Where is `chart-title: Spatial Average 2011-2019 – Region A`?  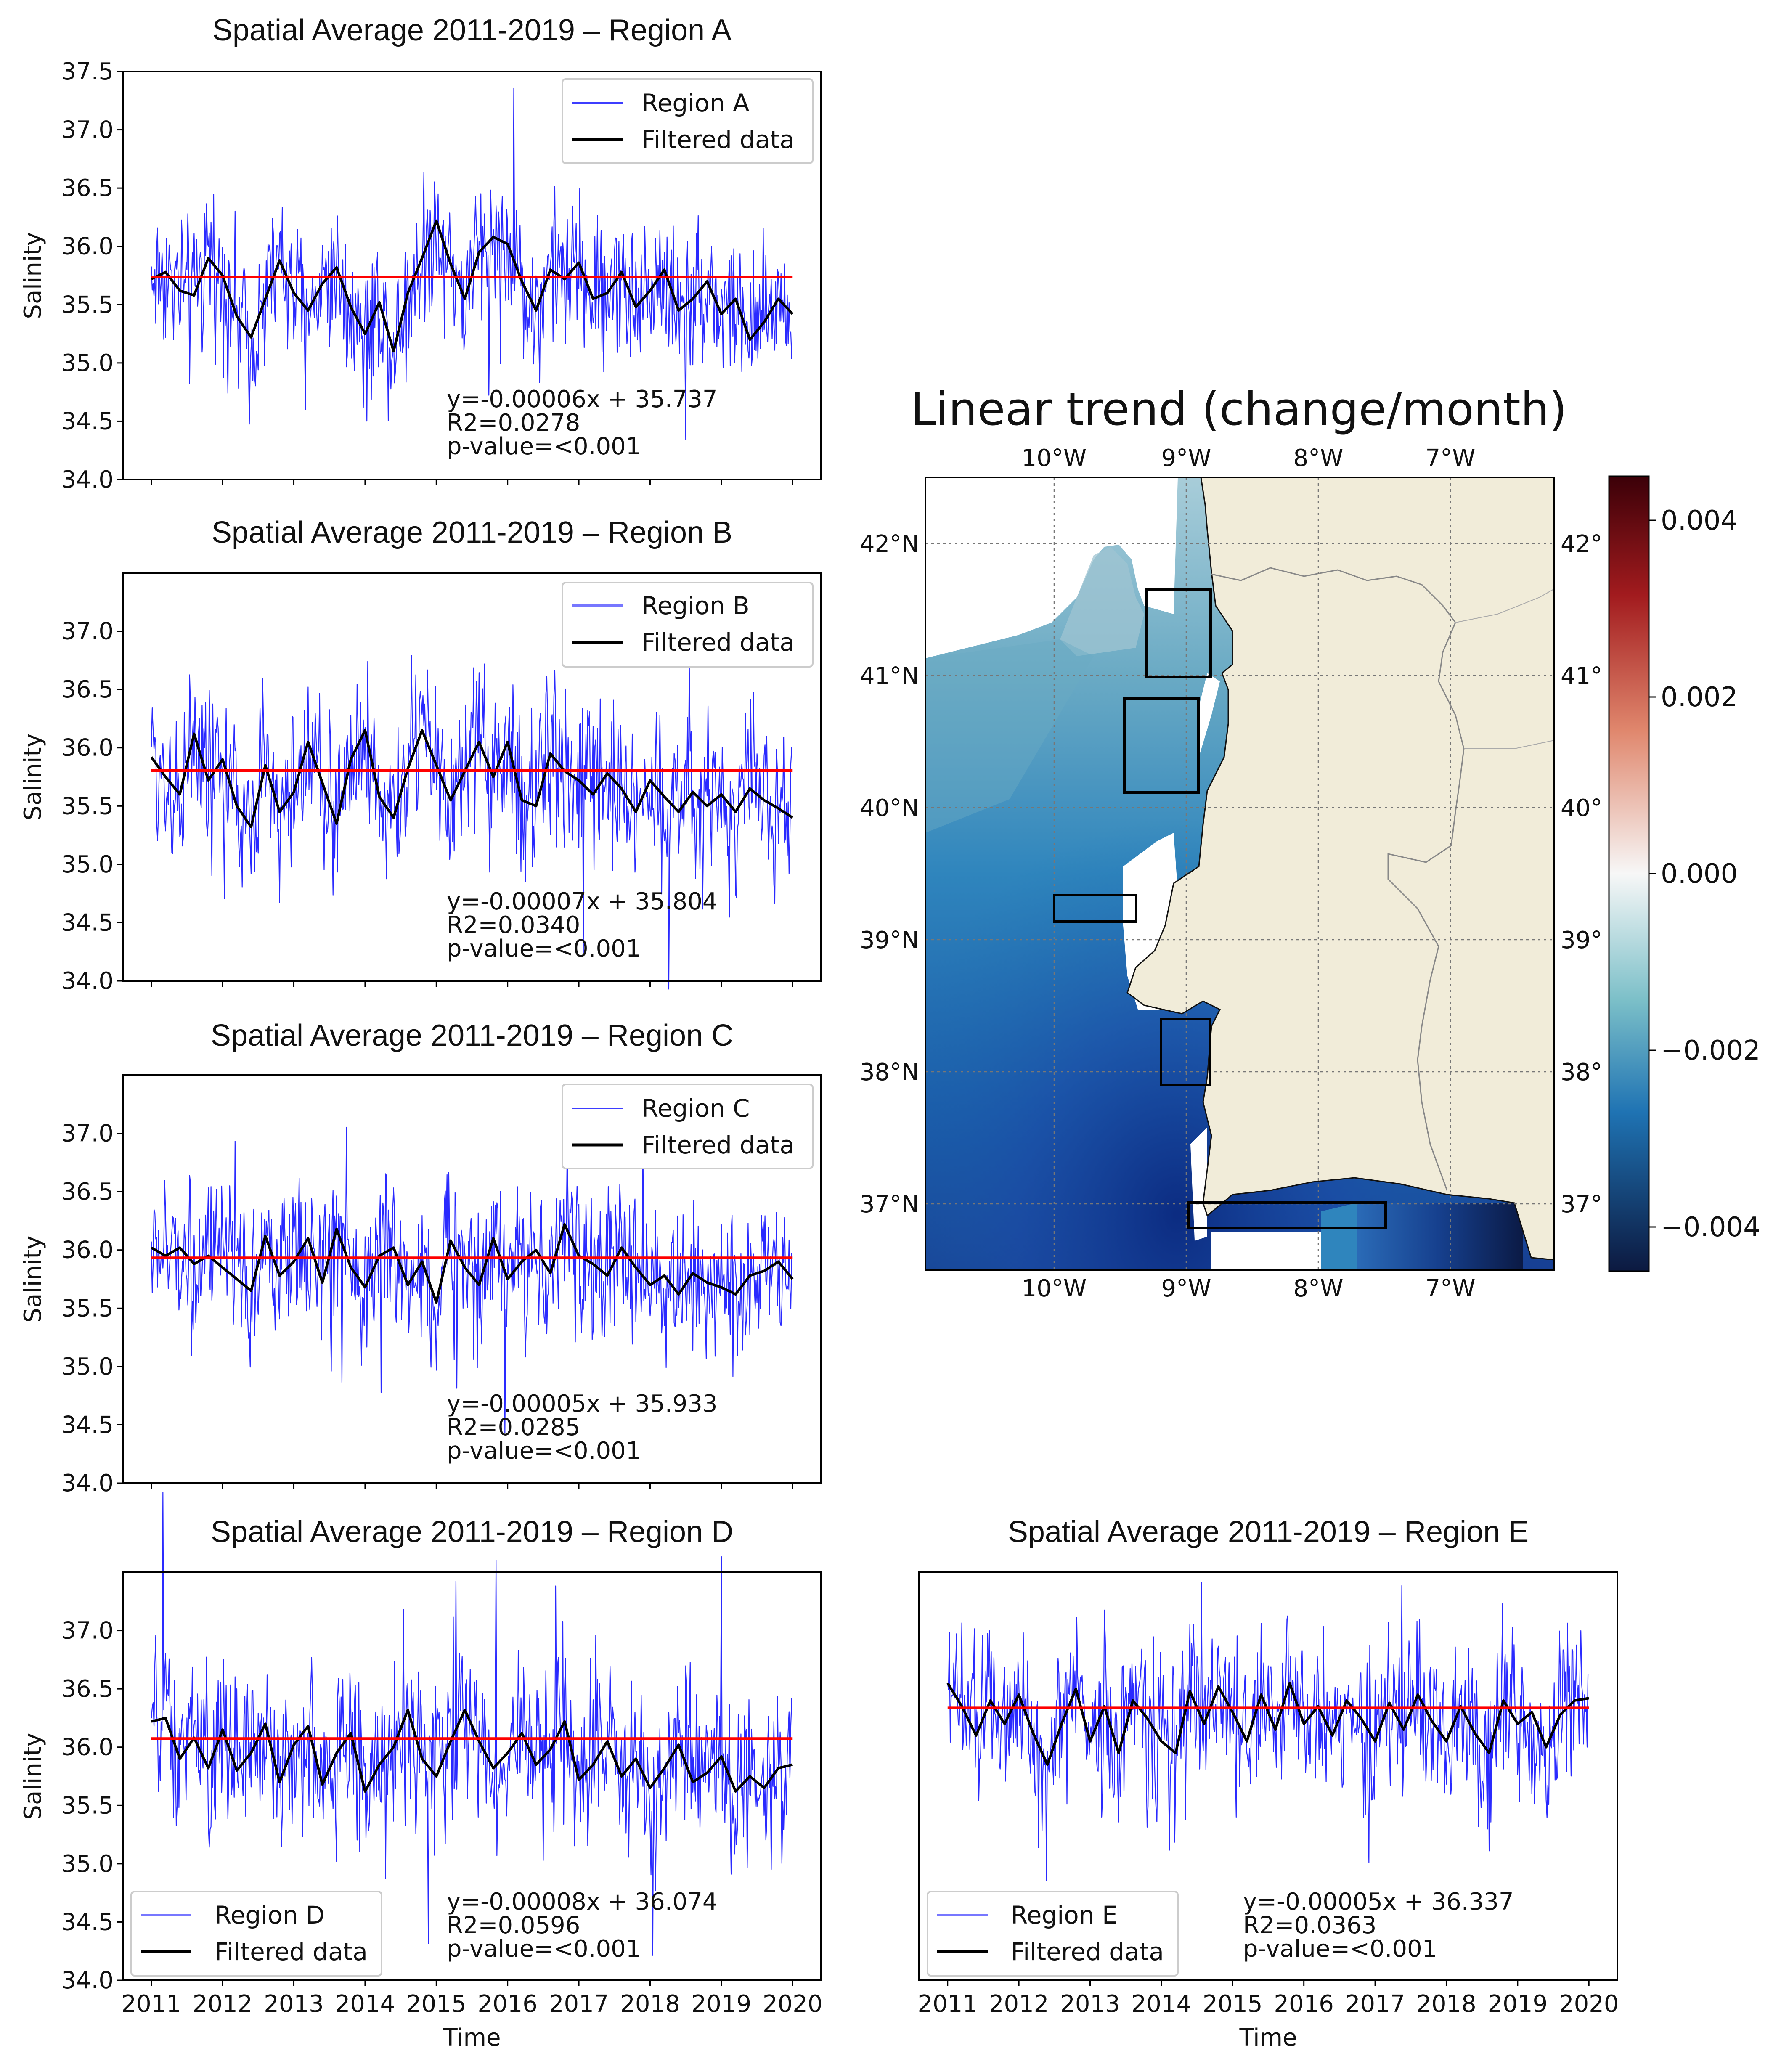 chart-title: Spatial Average 2011-2019 – Region A is located at coordinates (472, 30).